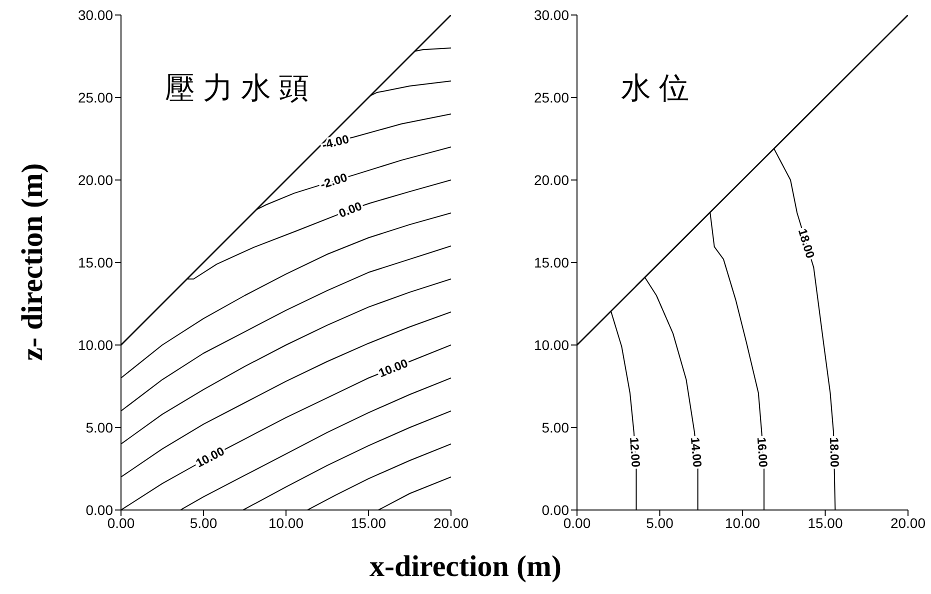  Describe the element at coordinates (762, 452) in the screenshot. I see `annotation: 16.00` at that location.